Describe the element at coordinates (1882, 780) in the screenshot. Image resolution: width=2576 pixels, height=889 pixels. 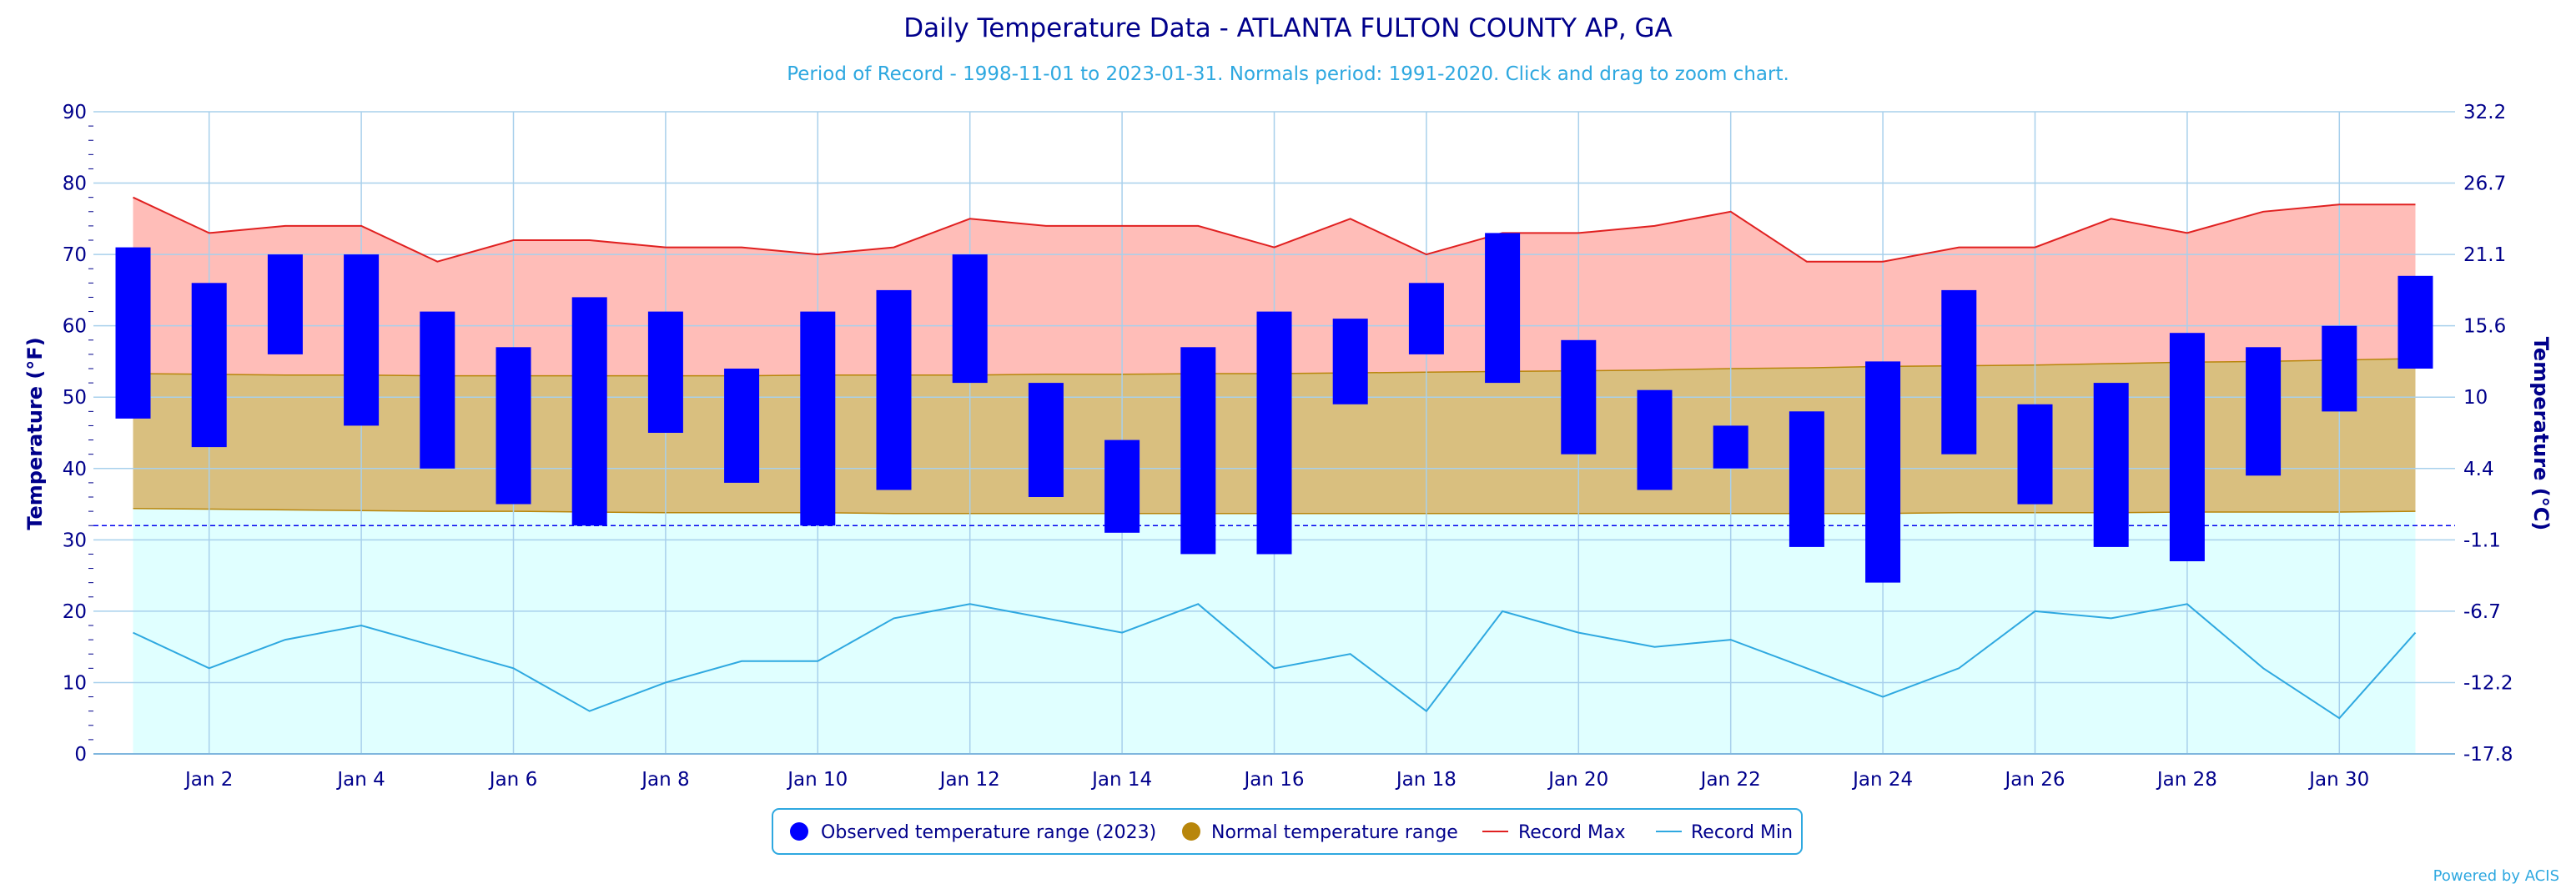
I see `x-tick-label: Jan 24` at that location.